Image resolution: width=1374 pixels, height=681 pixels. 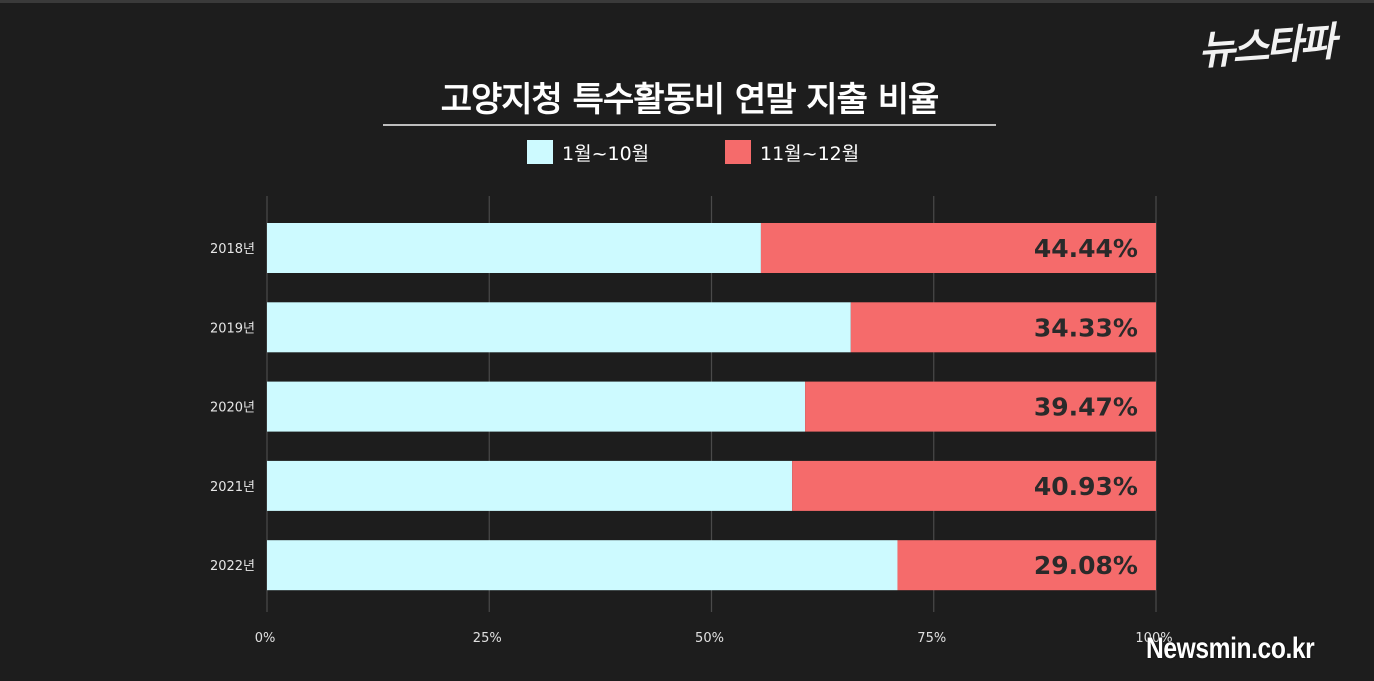 I want to click on x-tick-label: 0%, so click(x=265, y=638).